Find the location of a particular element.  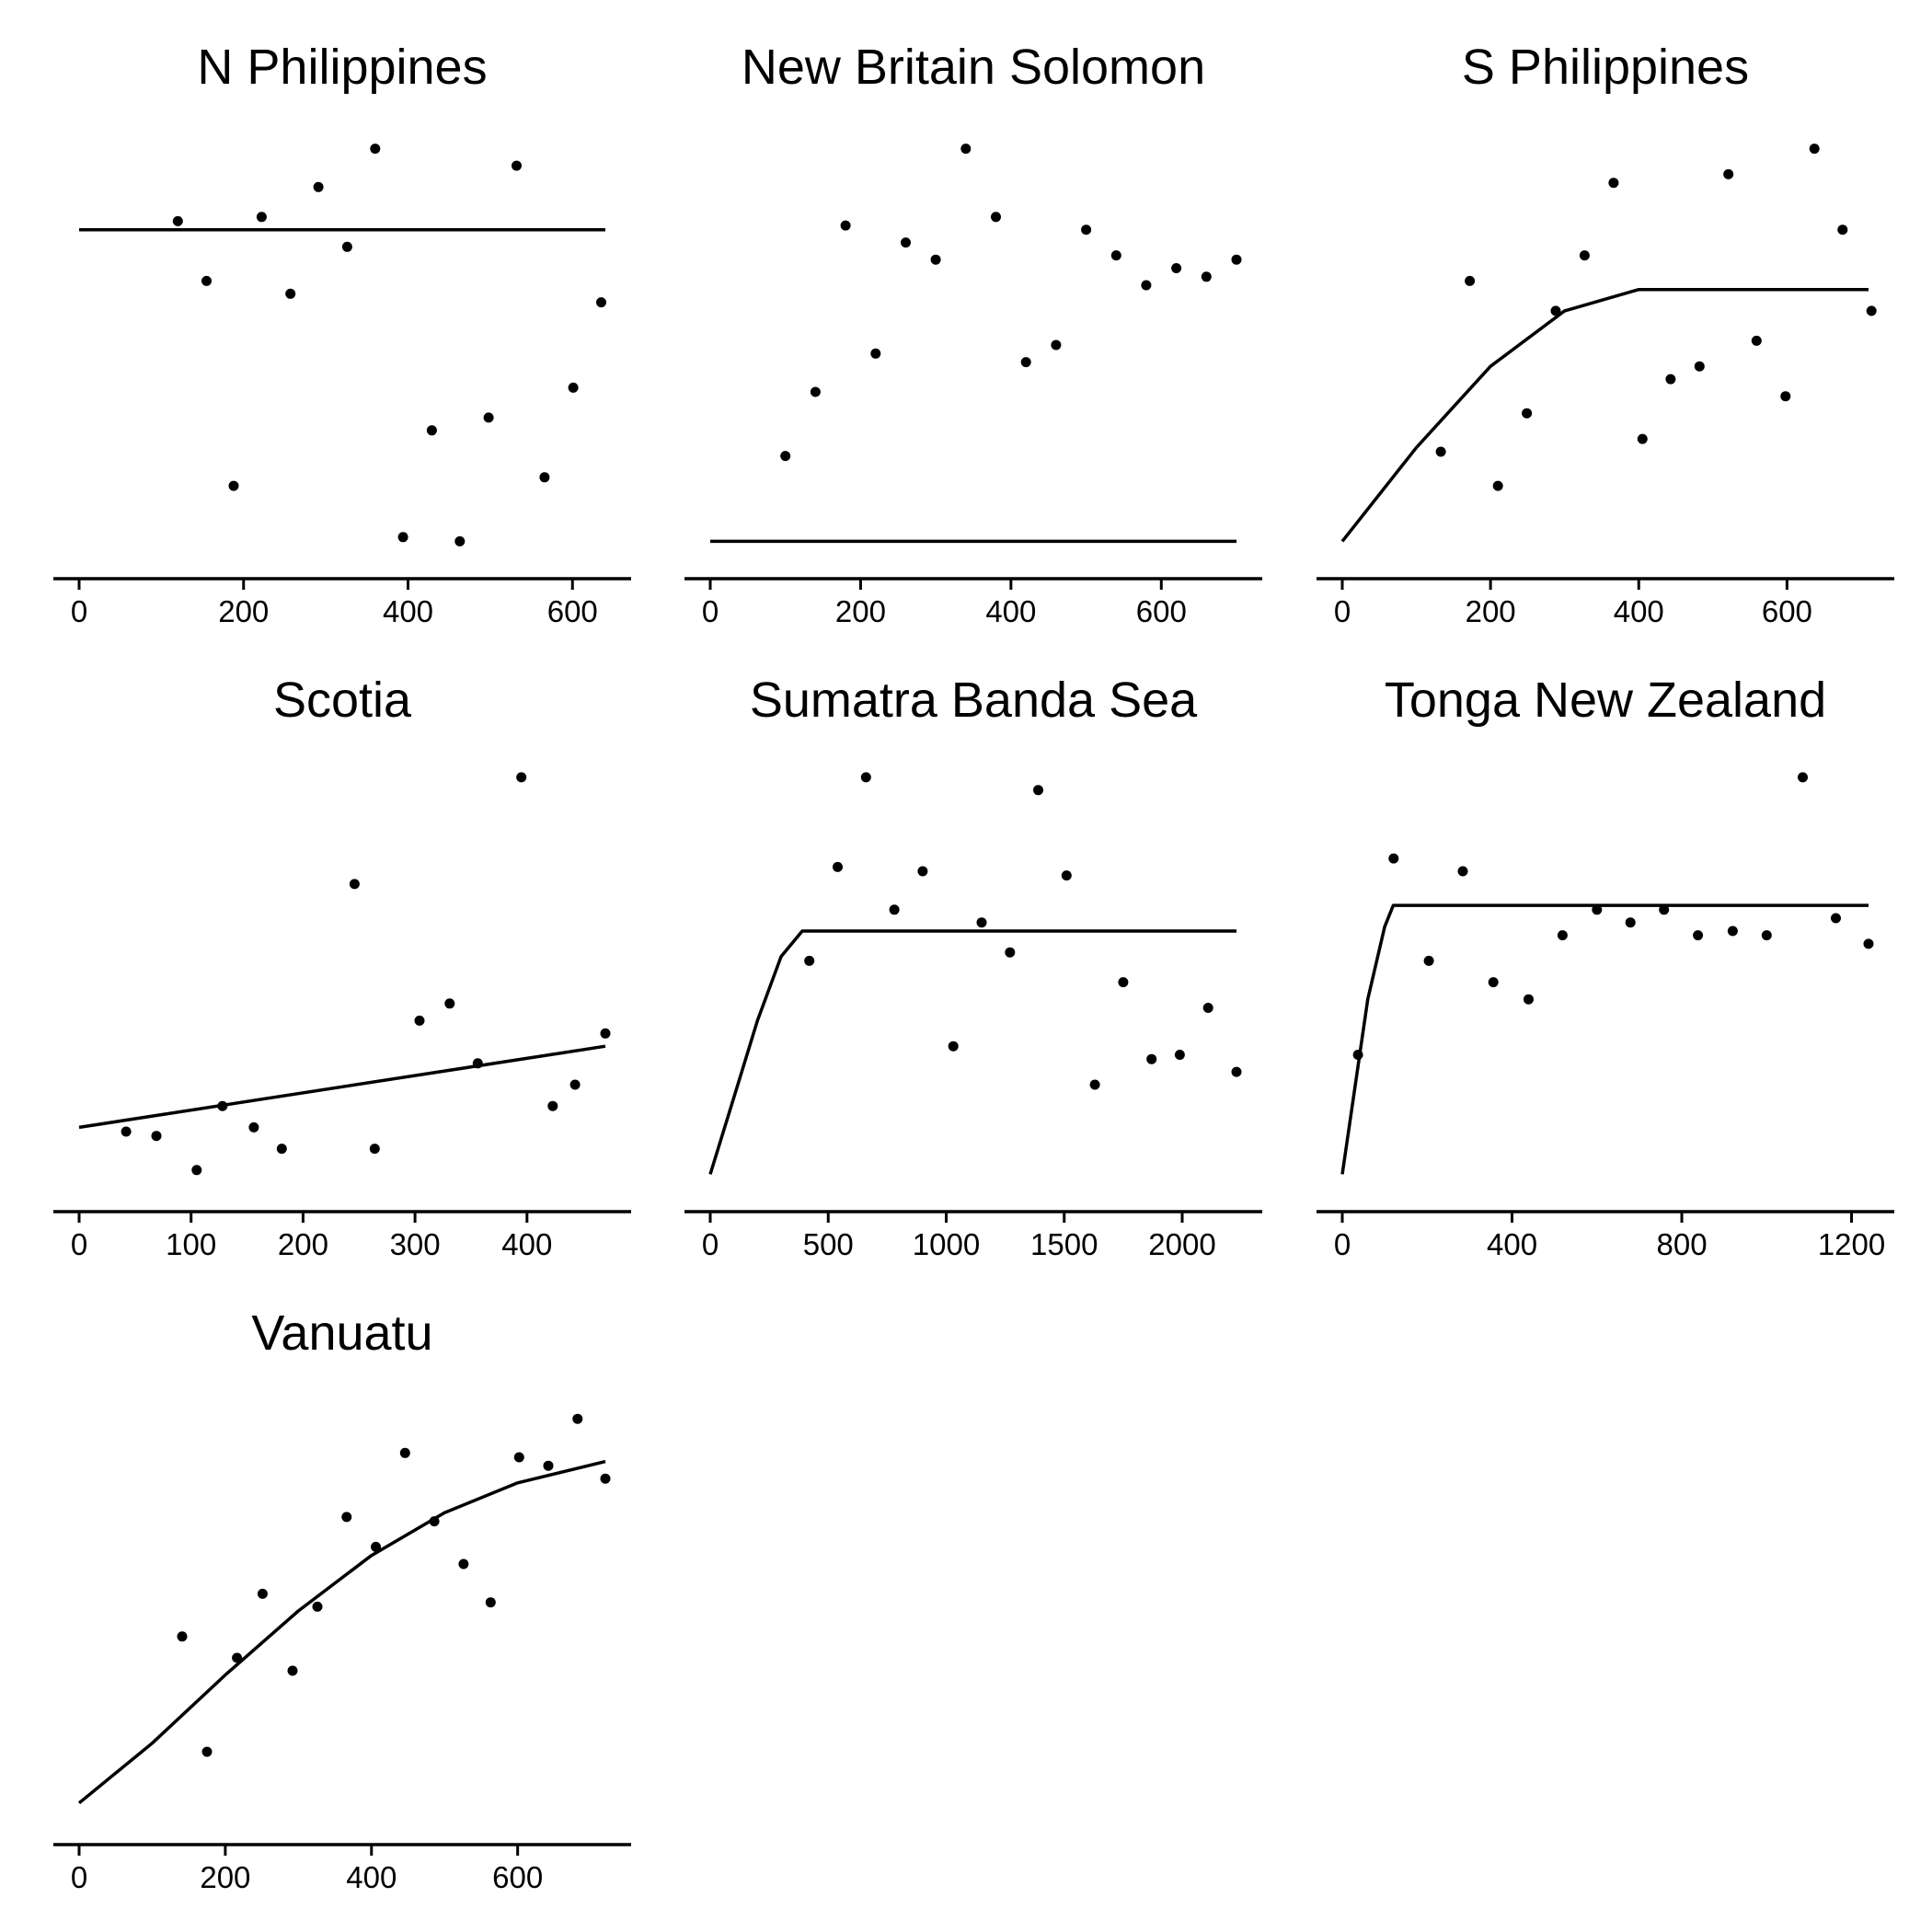

panel-title: New Britain Solomon is located at coordinates (974, 67).